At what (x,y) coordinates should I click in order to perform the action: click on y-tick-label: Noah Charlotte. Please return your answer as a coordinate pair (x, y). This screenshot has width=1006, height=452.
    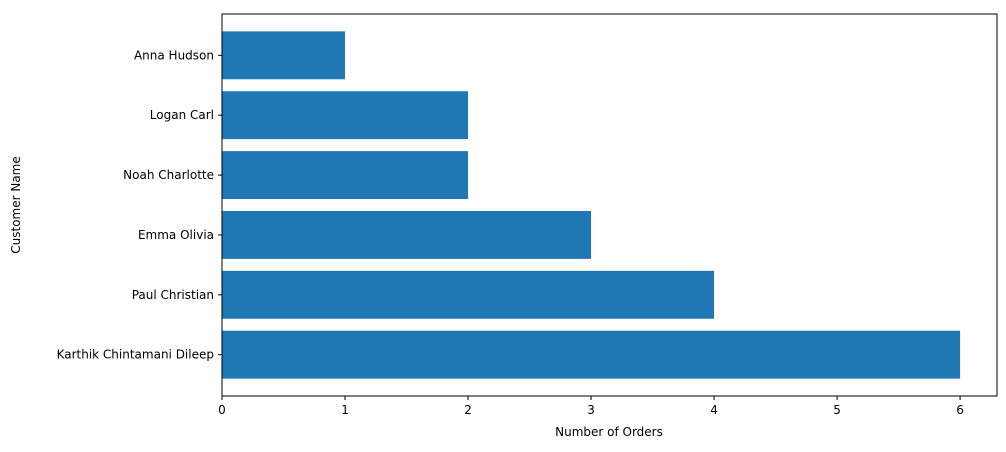
    Looking at the image, I should click on (168, 175).